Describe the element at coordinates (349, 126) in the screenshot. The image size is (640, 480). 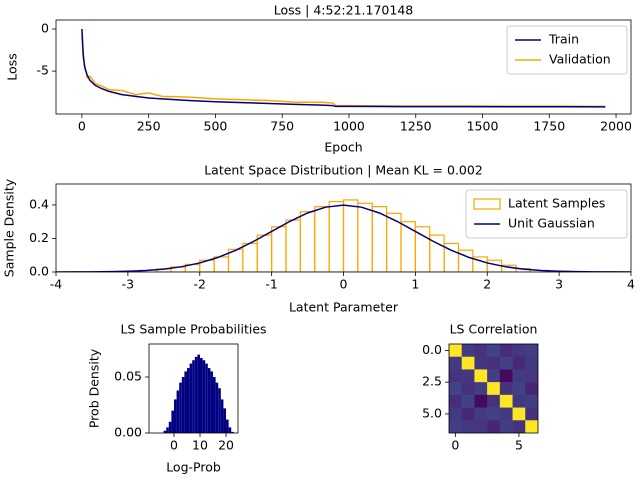
I see `x-tick-label: 1000` at that location.